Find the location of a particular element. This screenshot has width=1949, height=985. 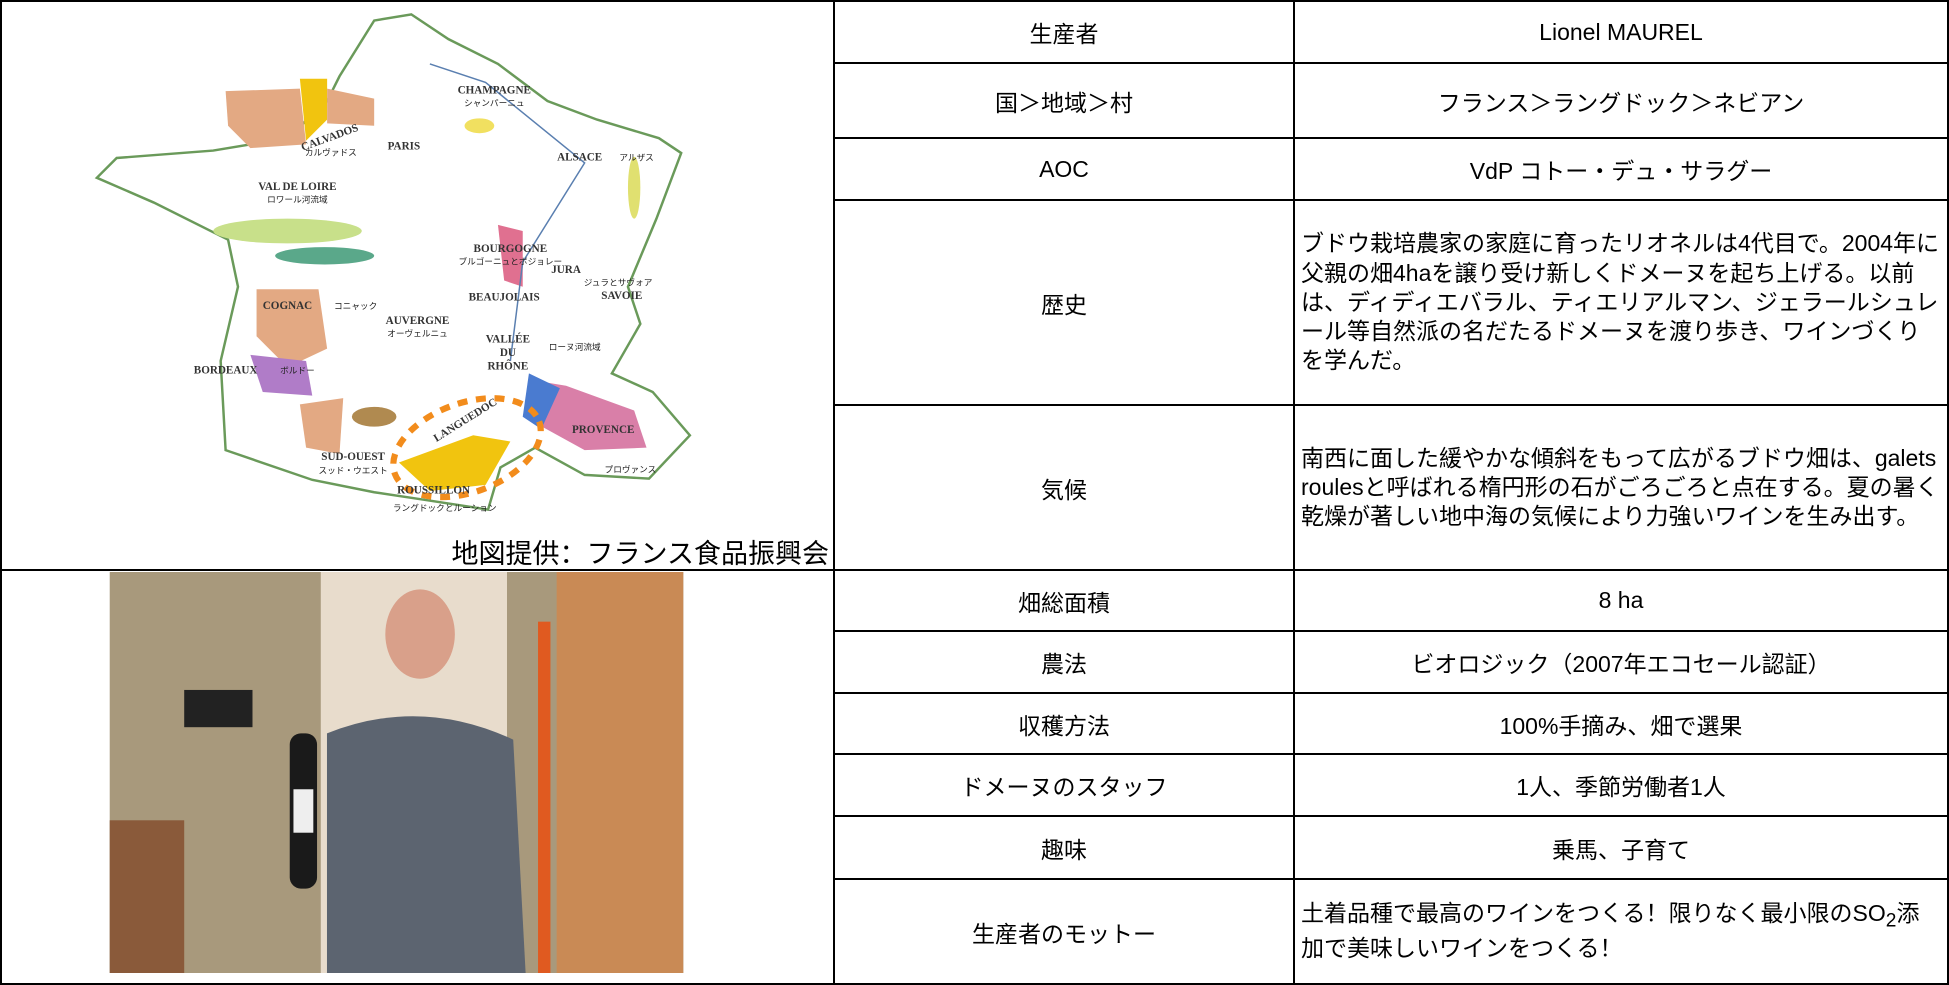

cell-text: ドメーヌのスタッフ is located at coordinates (1064, 787).